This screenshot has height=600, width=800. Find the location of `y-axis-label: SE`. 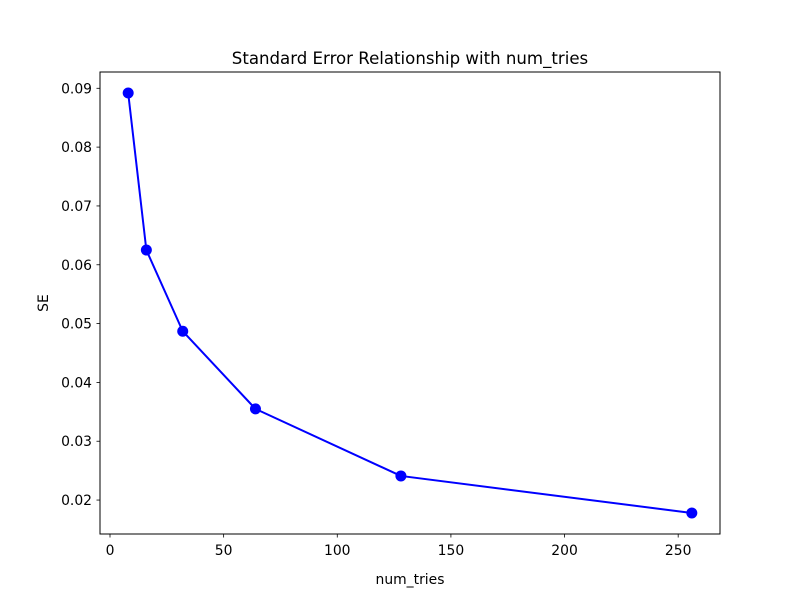

y-axis-label: SE is located at coordinates (44, 303).